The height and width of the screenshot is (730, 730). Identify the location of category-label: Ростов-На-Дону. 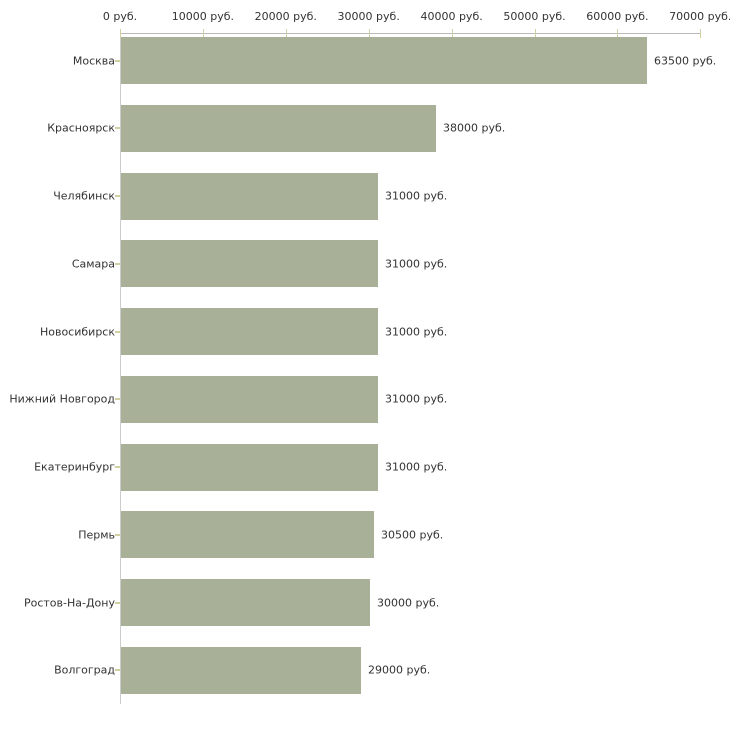
(69, 602).